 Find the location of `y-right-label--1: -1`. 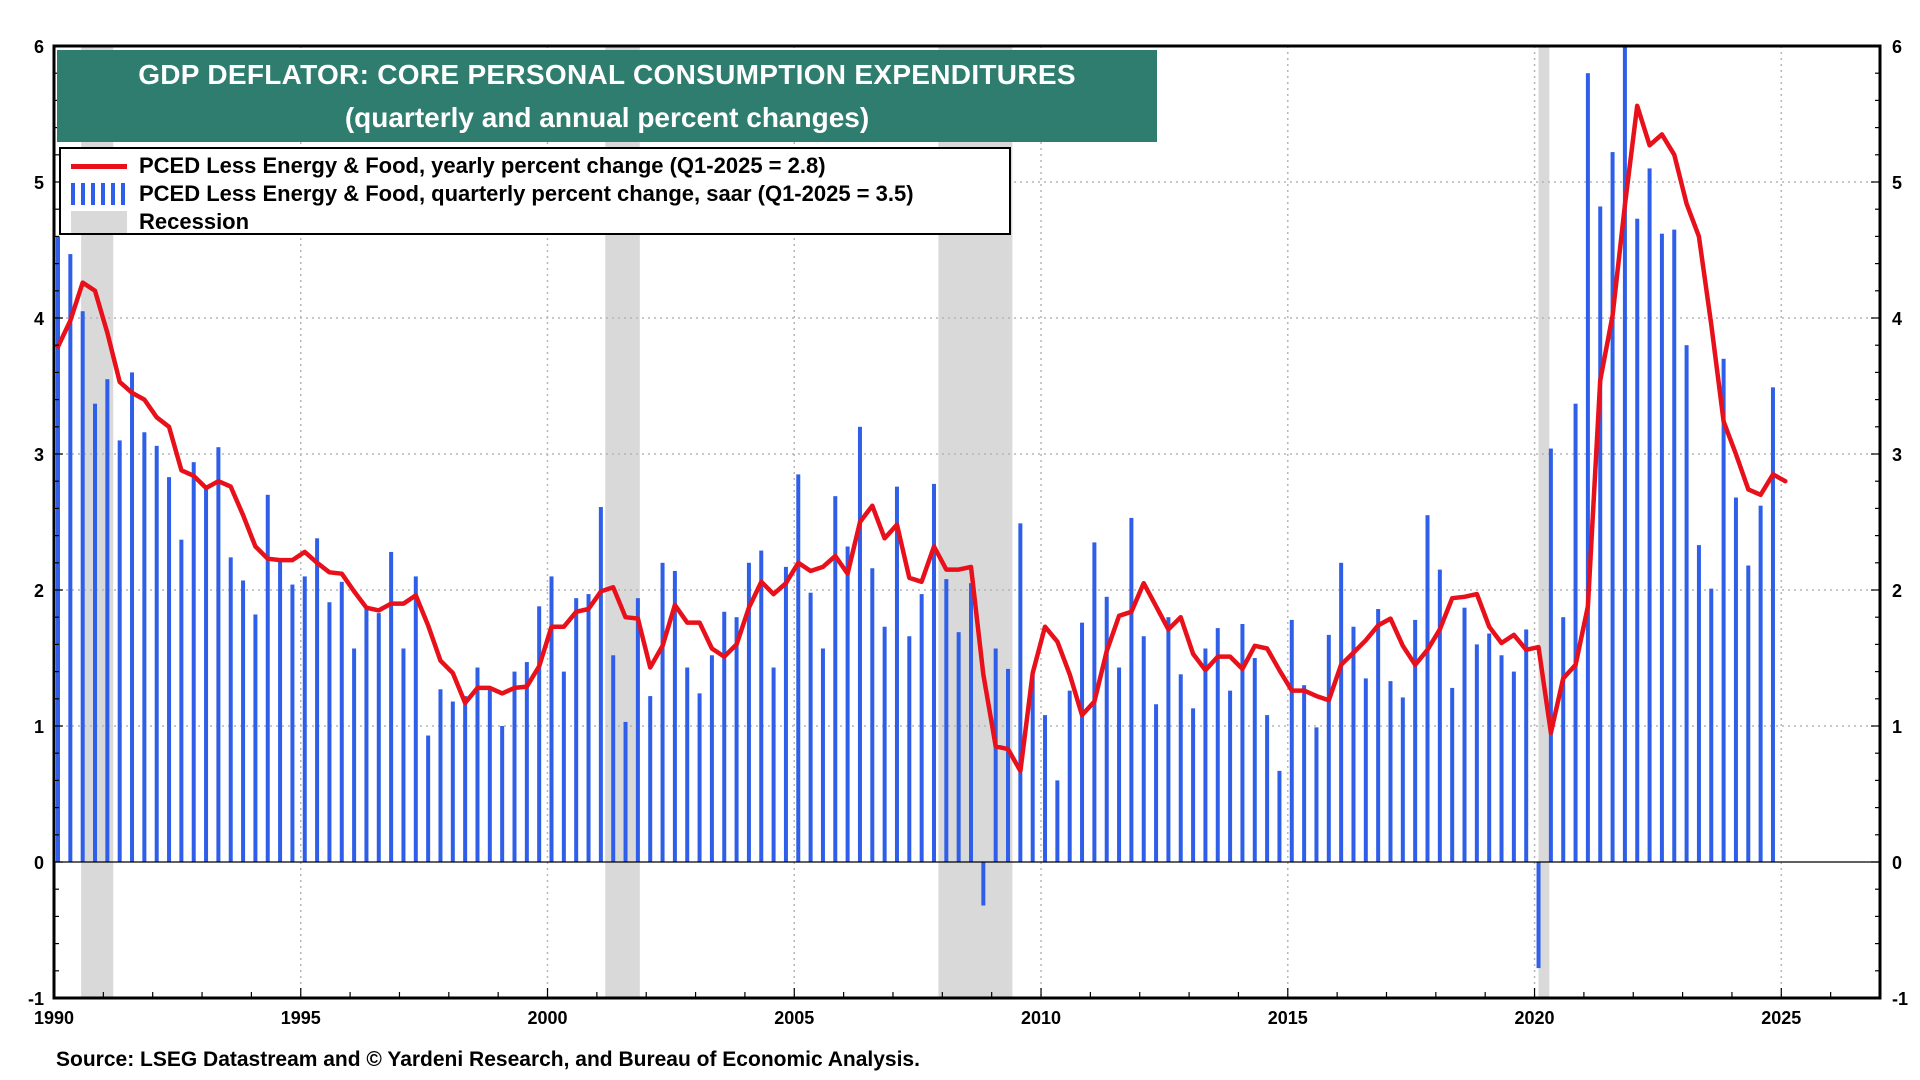

y-right-label--1: -1 is located at coordinates (1900, 999).